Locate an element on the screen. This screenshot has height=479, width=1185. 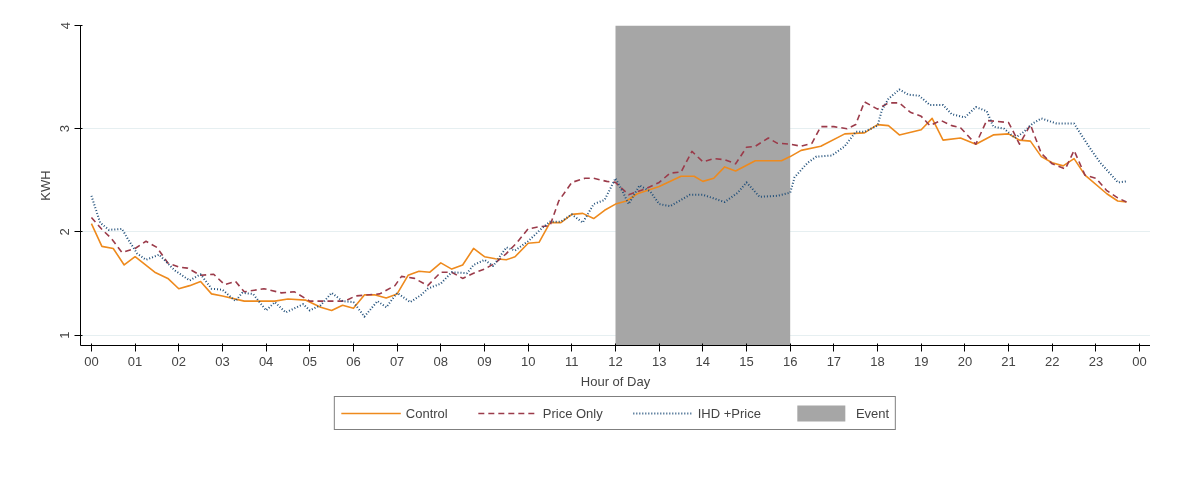
x-tick-label: 17 is located at coordinates (834, 361).